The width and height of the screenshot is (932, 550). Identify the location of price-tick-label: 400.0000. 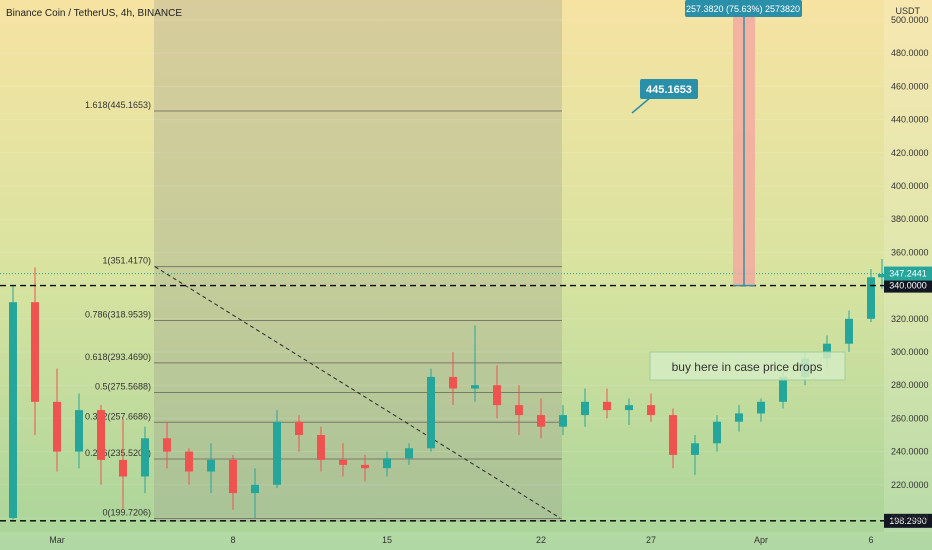
(910, 186).